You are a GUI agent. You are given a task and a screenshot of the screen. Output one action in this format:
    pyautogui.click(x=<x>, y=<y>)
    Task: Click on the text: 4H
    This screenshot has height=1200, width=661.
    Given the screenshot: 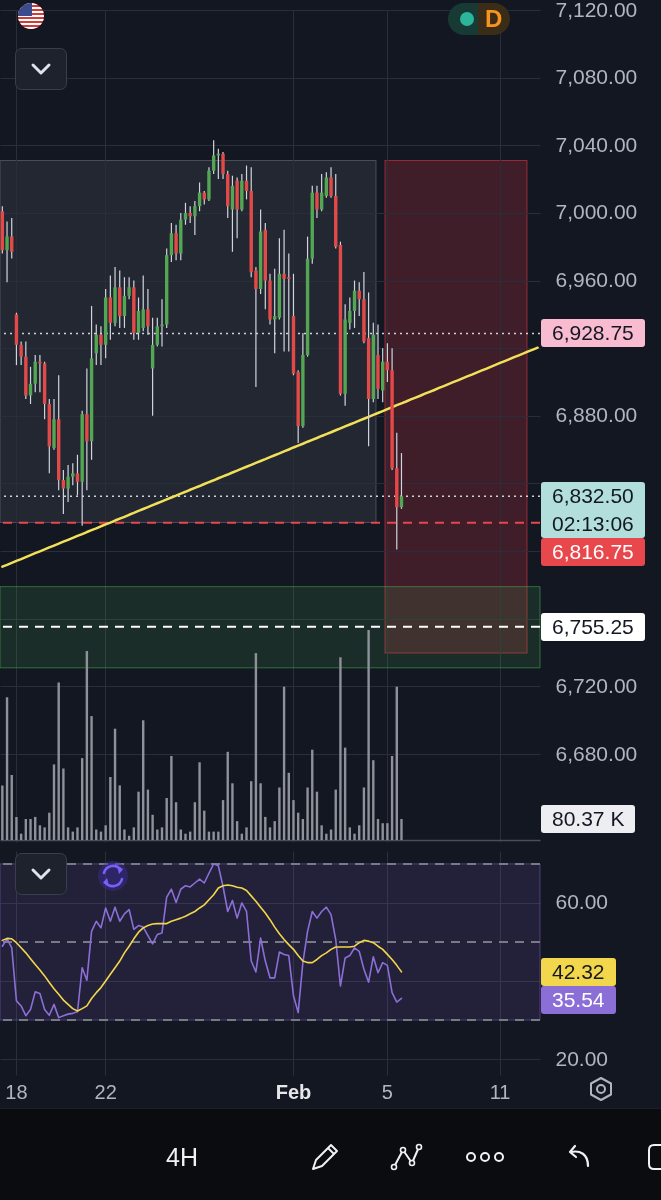 What is the action you would take?
    pyautogui.click(x=182, y=1157)
    